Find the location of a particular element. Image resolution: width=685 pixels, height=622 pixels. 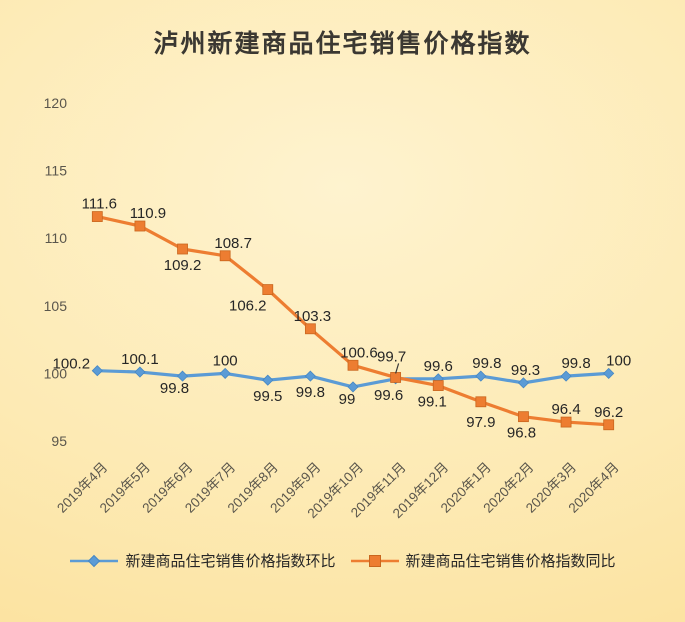

legend: 新建商品住宅销售价格指数环比 新建商品住宅销售价格指数同比 is located at coordinates (342, 560).